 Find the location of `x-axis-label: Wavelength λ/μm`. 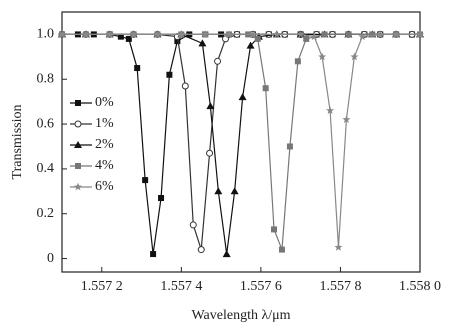

x-axis-label: Wavelength λ/μm is located at coordinates (240, 315).